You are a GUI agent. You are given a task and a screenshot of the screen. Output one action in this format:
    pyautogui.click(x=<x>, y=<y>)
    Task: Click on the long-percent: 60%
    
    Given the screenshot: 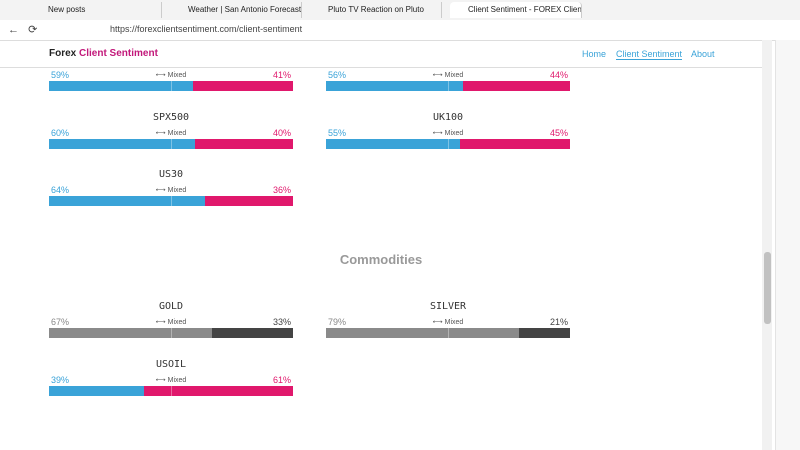 What is the action you would take?
    pyautogui.click(x=60, y=133)
    